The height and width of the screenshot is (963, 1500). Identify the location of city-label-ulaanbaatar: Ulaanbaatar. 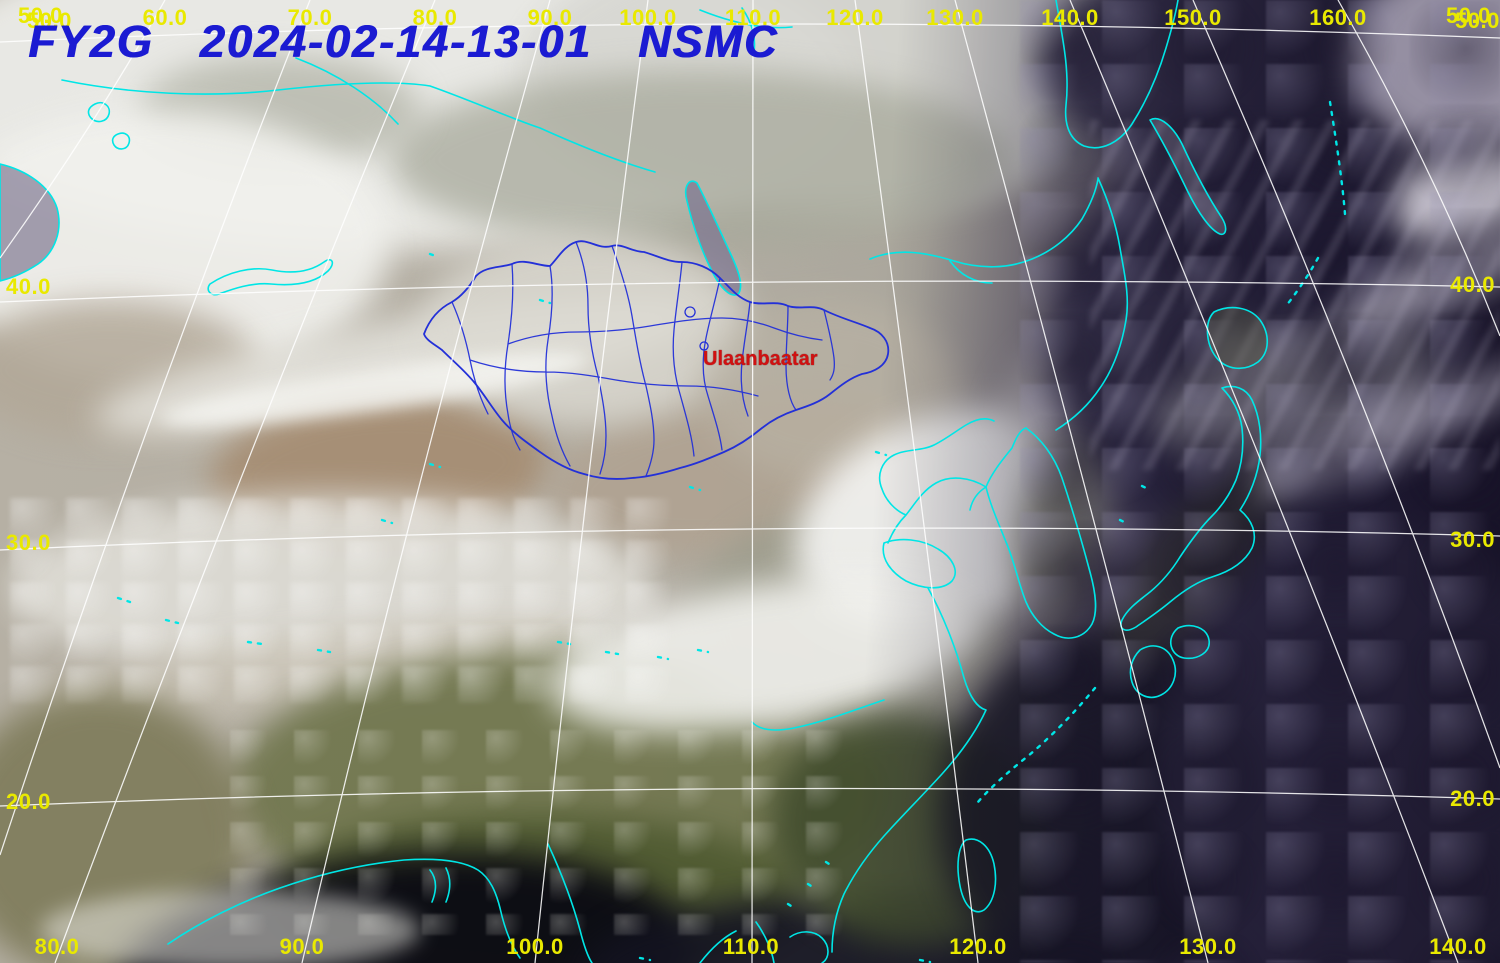
(760, 359).